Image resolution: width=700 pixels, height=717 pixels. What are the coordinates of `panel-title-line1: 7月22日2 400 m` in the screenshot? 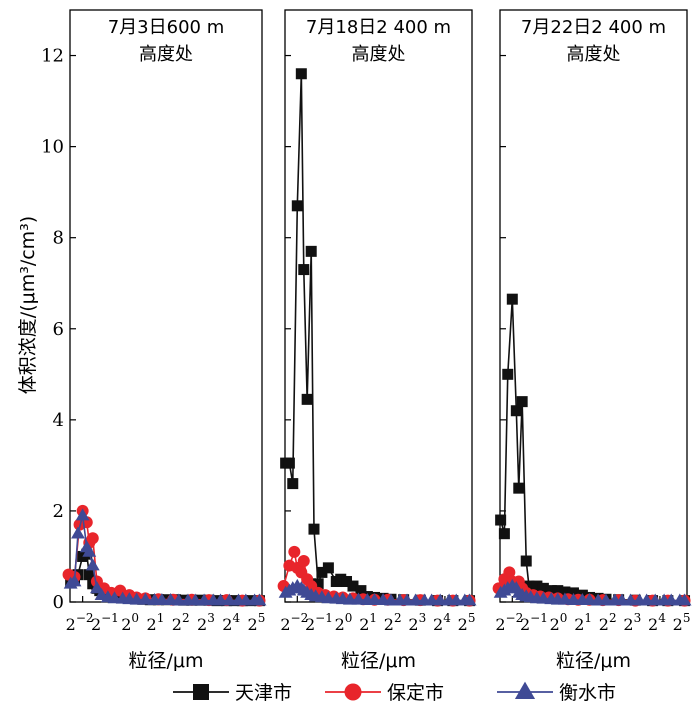 It's located at (593, 27).